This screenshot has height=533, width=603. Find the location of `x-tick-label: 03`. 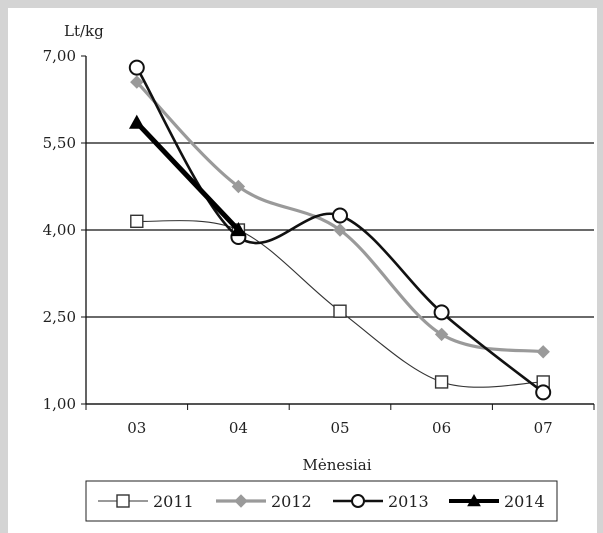

x-tick-label: 03 is located at coordinates (136, 428).